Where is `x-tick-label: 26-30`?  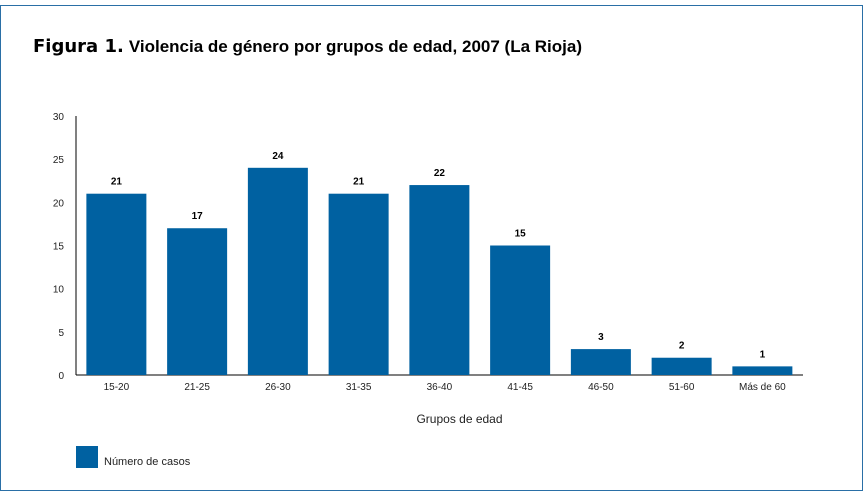 x-tick-label: 26-30 is located at coordinates (278, 387).